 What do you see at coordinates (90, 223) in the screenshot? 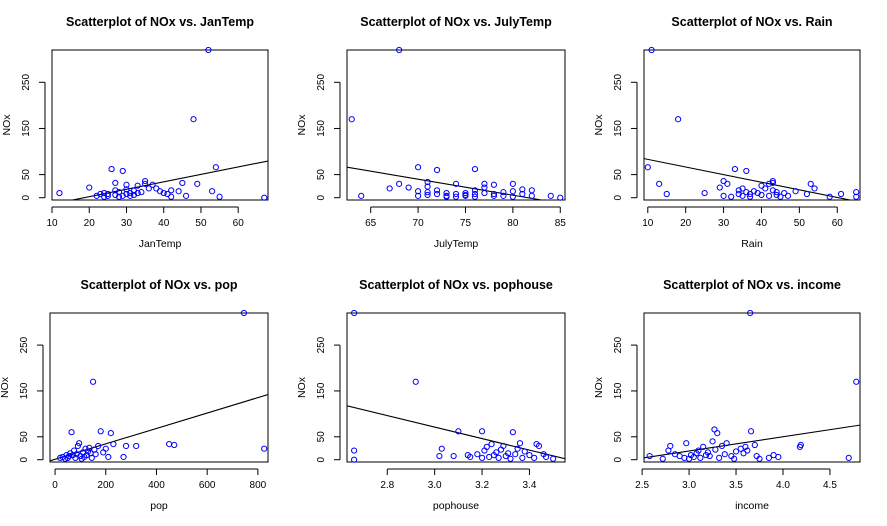
I see `x-tick-label: 20` at bounding box center [90, 223].